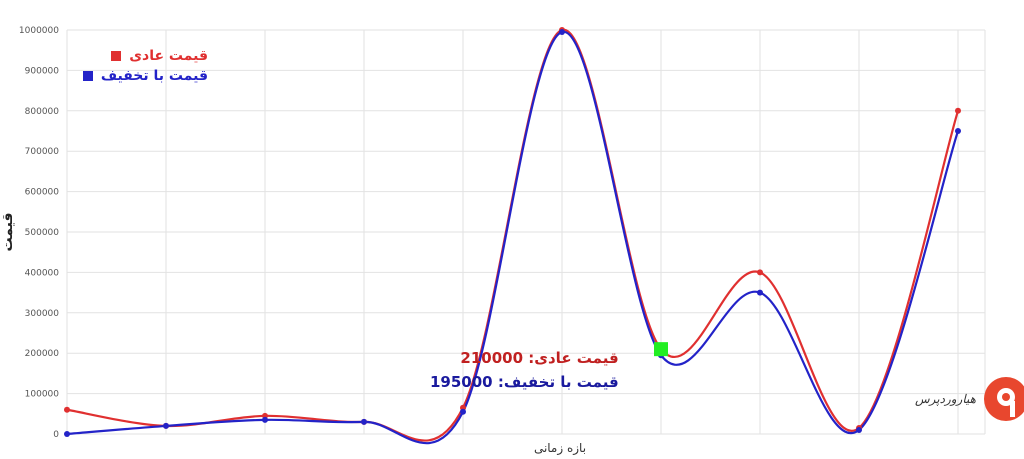 This screenshot has height=459, width=1024. Describe the element at coordinates (1003, 399) in the screenshot. I see `logo-icon` at that location.